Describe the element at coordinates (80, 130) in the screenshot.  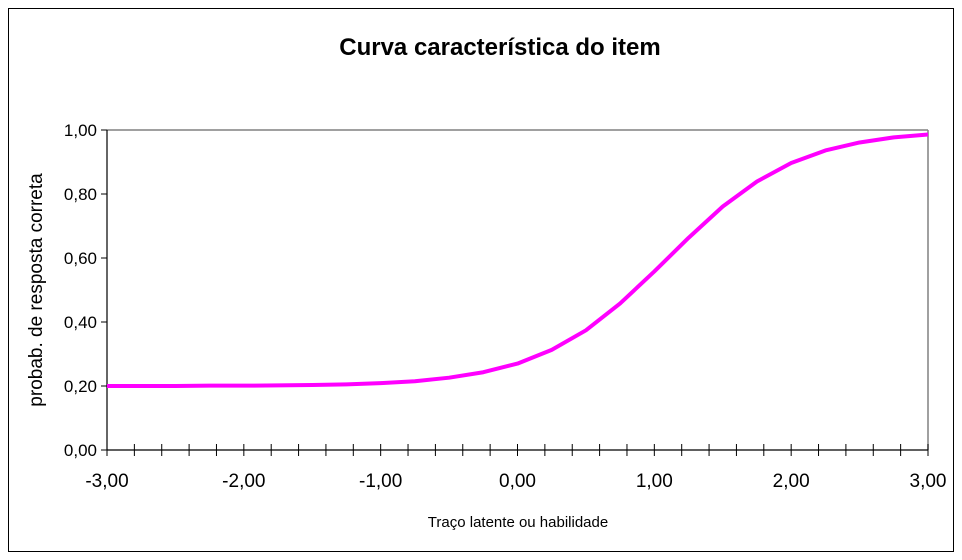
I see `y-tick-label: 1,00` at that location.